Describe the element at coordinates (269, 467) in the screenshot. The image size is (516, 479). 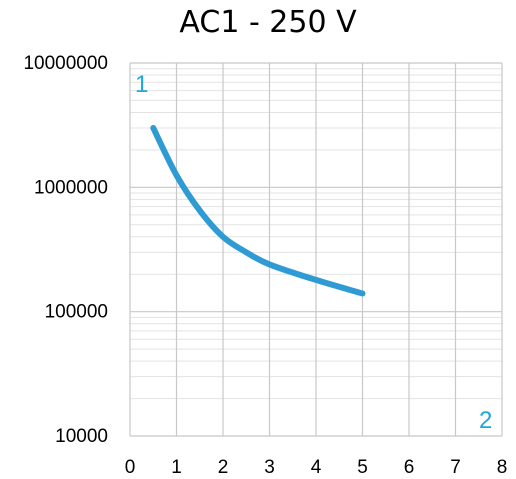
I see `x-tick-label: 3` at that location.